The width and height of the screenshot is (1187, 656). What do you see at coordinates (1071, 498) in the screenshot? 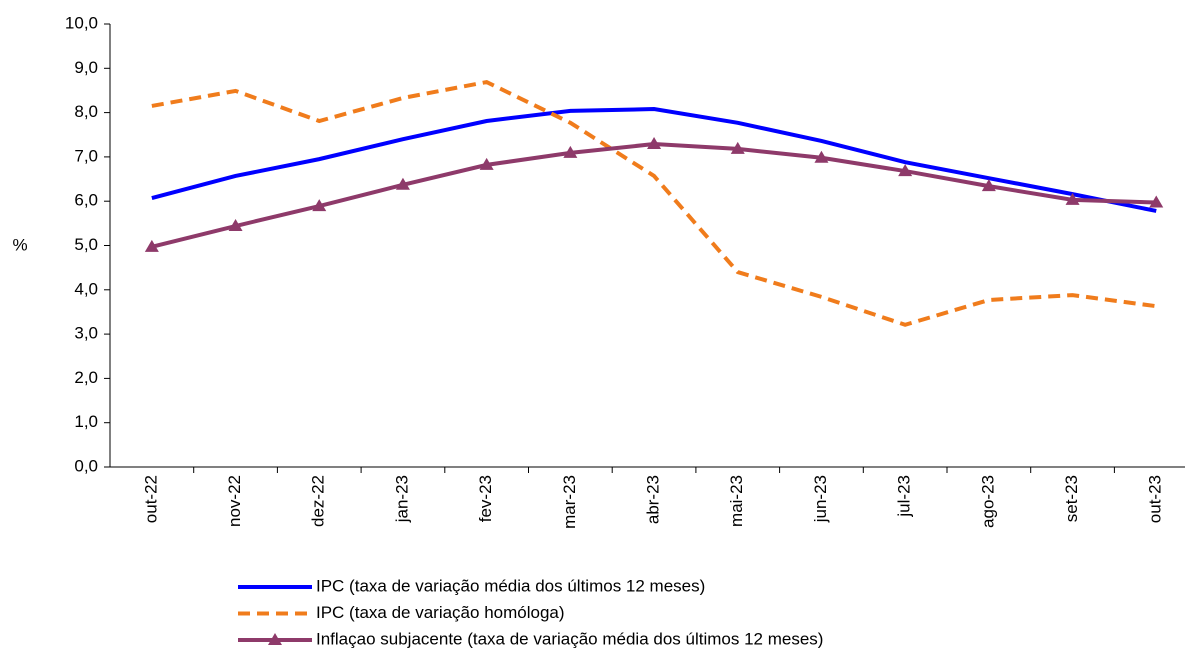
I see `x-tick-label: set-23` at bounding box center [1071, 498].